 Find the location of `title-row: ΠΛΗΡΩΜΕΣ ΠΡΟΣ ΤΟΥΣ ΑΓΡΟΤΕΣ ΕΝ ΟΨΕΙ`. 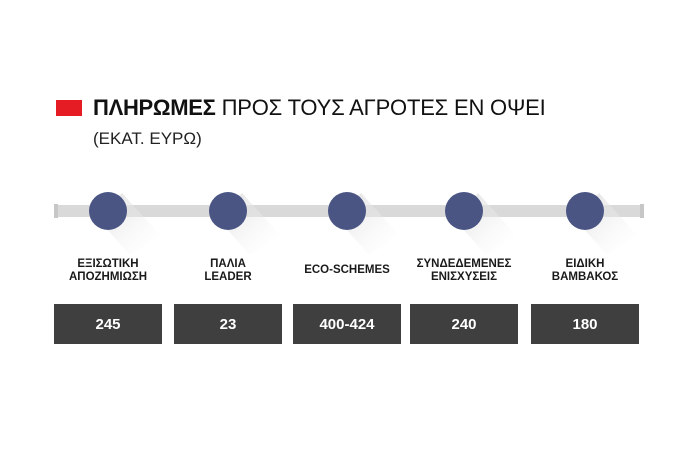

title-row: ΠΛΗΡΩΜΕΣ ΠΡΟΣ ΤΟΥΣ ΑΓΡΟΤΕΣ ΕΝ ΟΨΕΙ is located at coordinates (301, 108).